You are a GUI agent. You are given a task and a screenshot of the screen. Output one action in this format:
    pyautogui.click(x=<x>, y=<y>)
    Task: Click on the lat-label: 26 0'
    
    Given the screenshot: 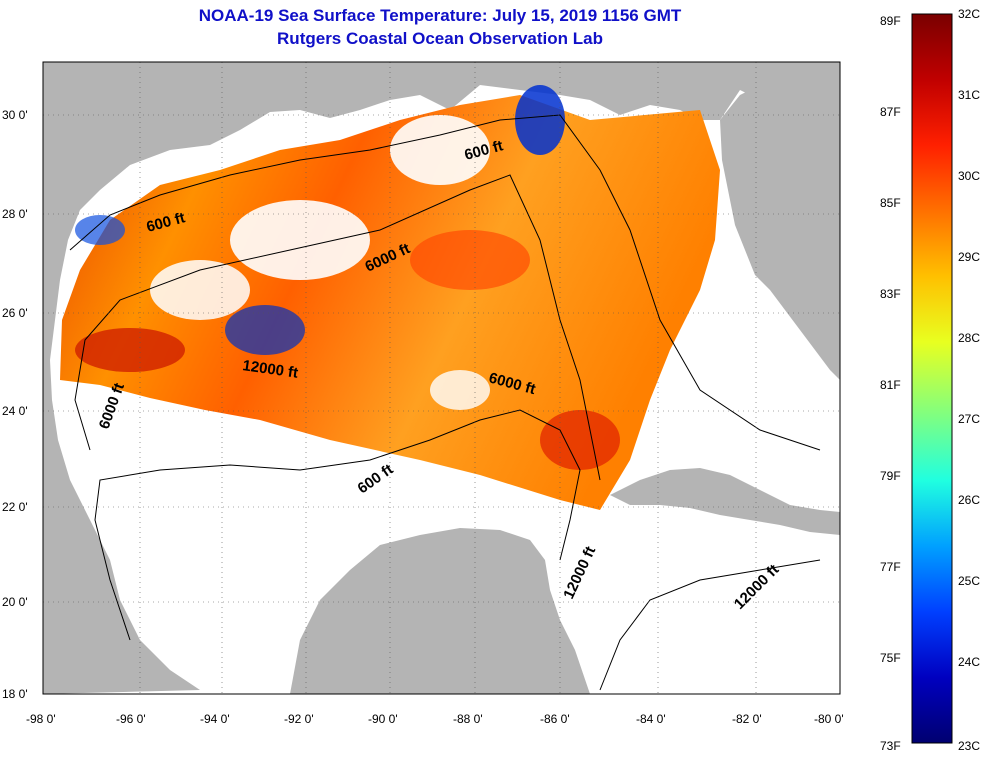 What is the action you would take?
    pyautogui.click(x=15, y=313)
    